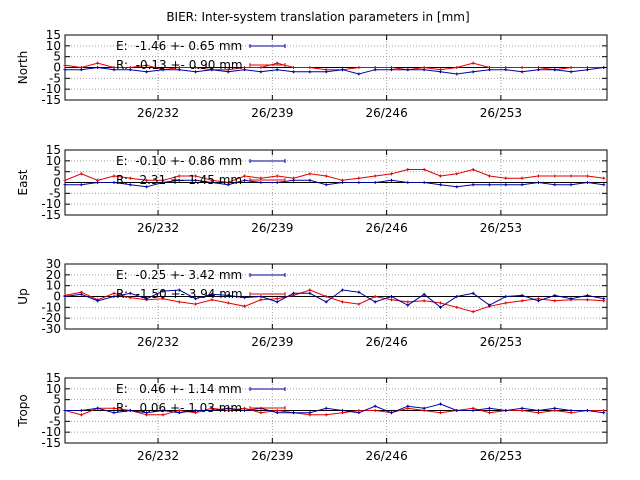 This screenshot has height=480, width=640. I want to click on y-axis-label: Up, so click(23, 296).